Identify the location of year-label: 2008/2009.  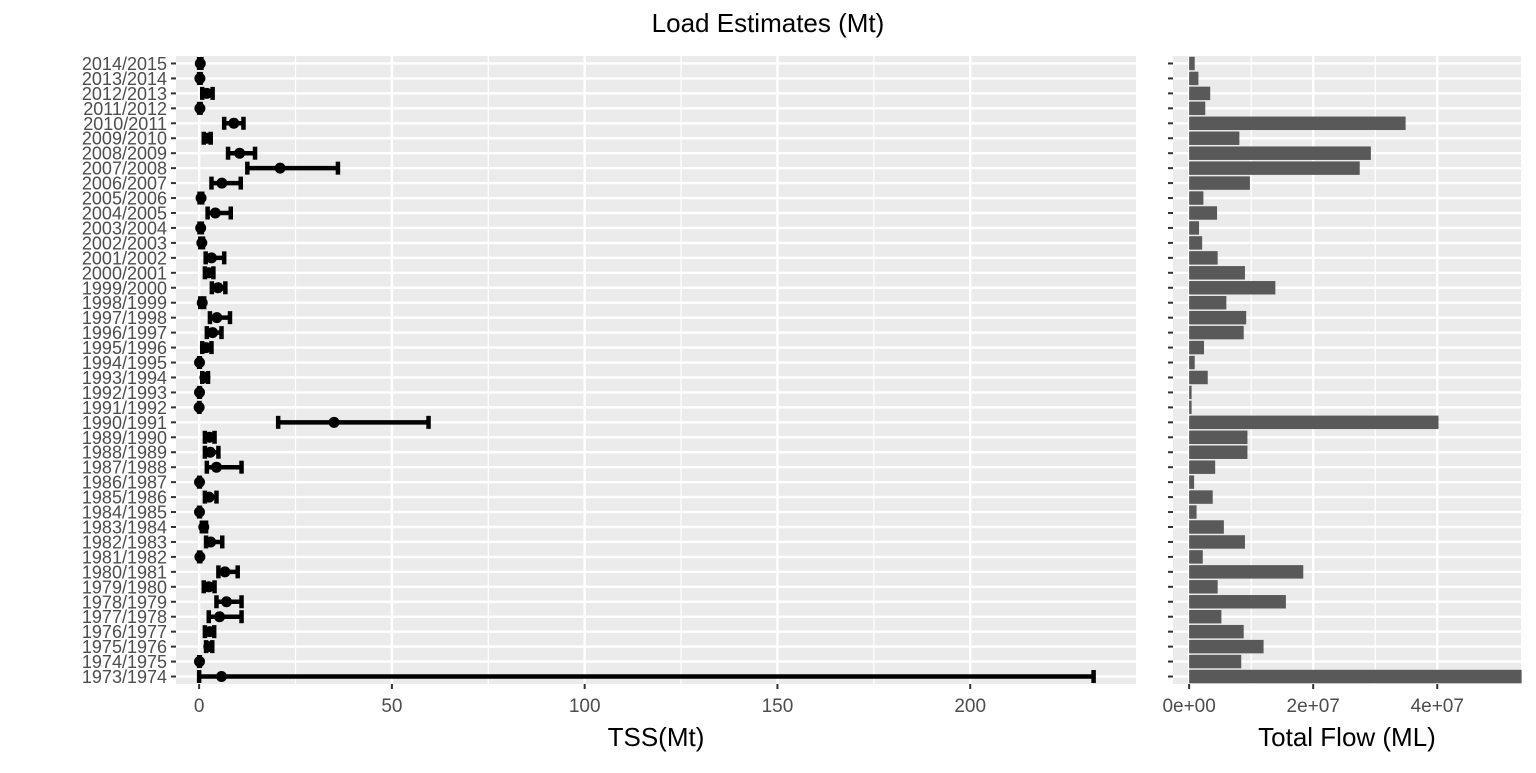
(124, 154).